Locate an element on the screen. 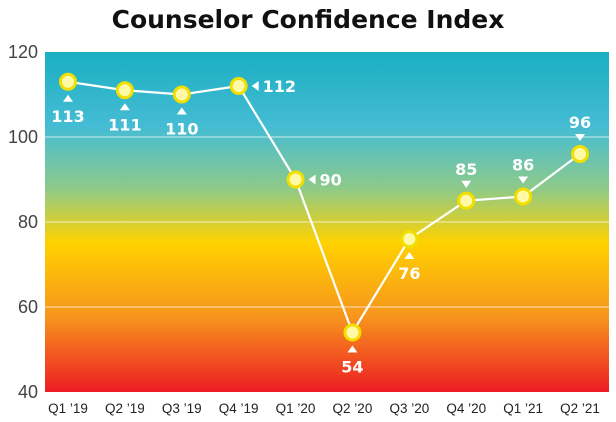 Image resolution: width=616 pixels, height=422 pixels. data-label-group: 113 is located at coordinates (68, 110).